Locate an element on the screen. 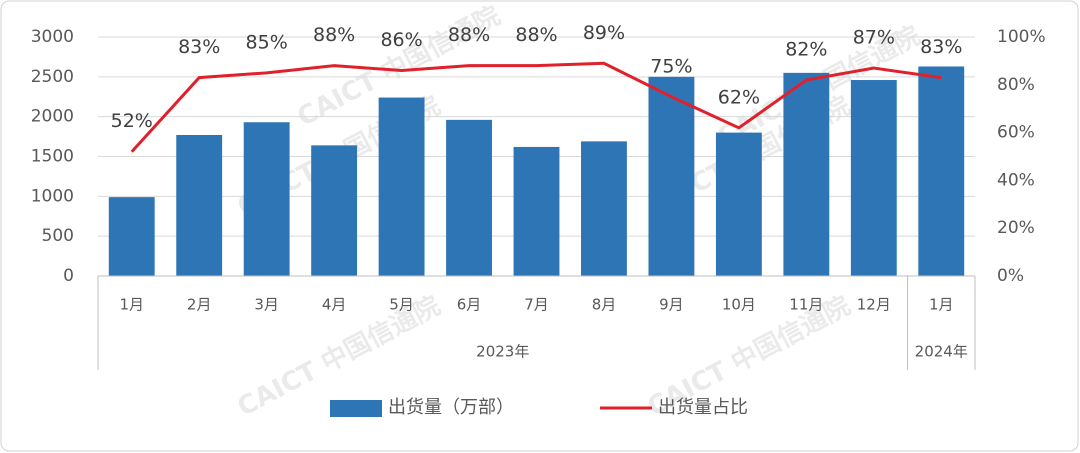 This screenshot has height=453, width=1080. data-label: 62% is located at coordinates (739, 97).